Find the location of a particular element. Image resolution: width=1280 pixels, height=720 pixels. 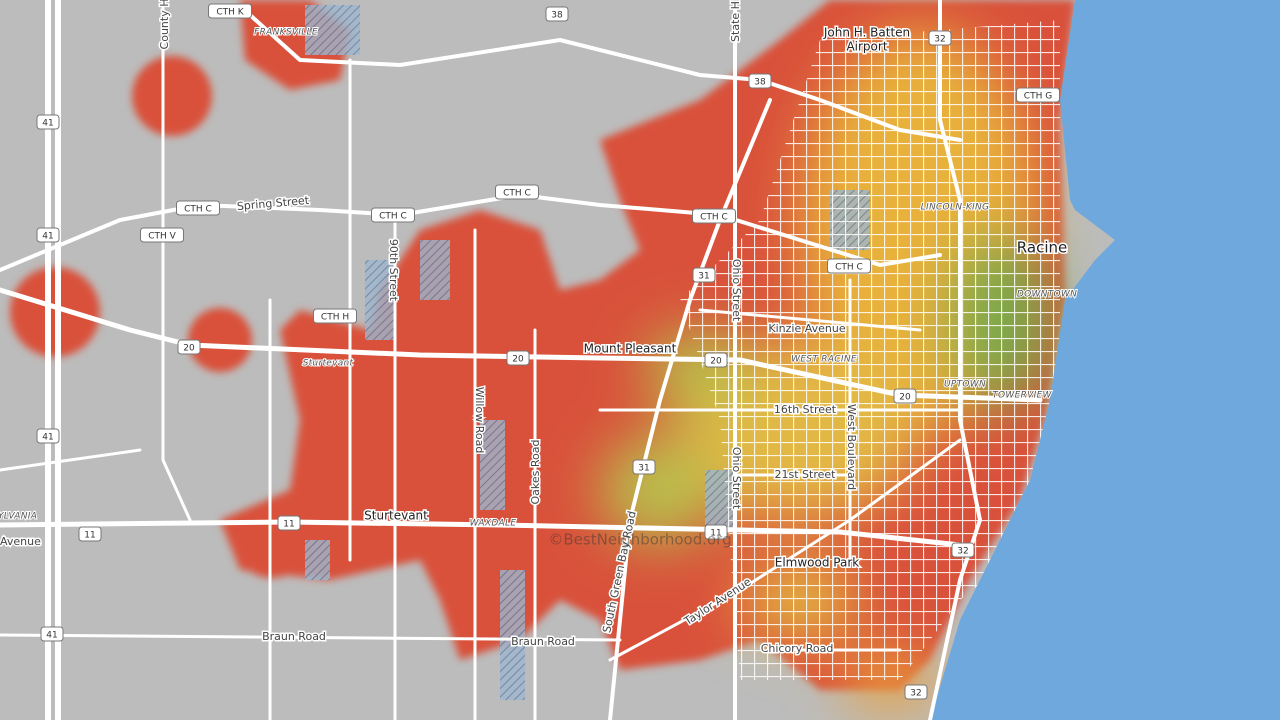

place-label: Sturtevant is located at coordinates (396, 516).